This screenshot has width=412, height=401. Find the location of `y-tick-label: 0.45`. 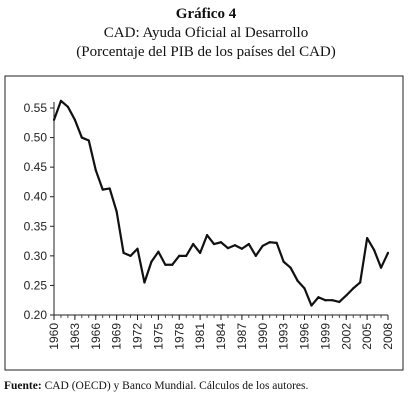

y-tick-label: 0.45 is located at coordinates (36, 167).